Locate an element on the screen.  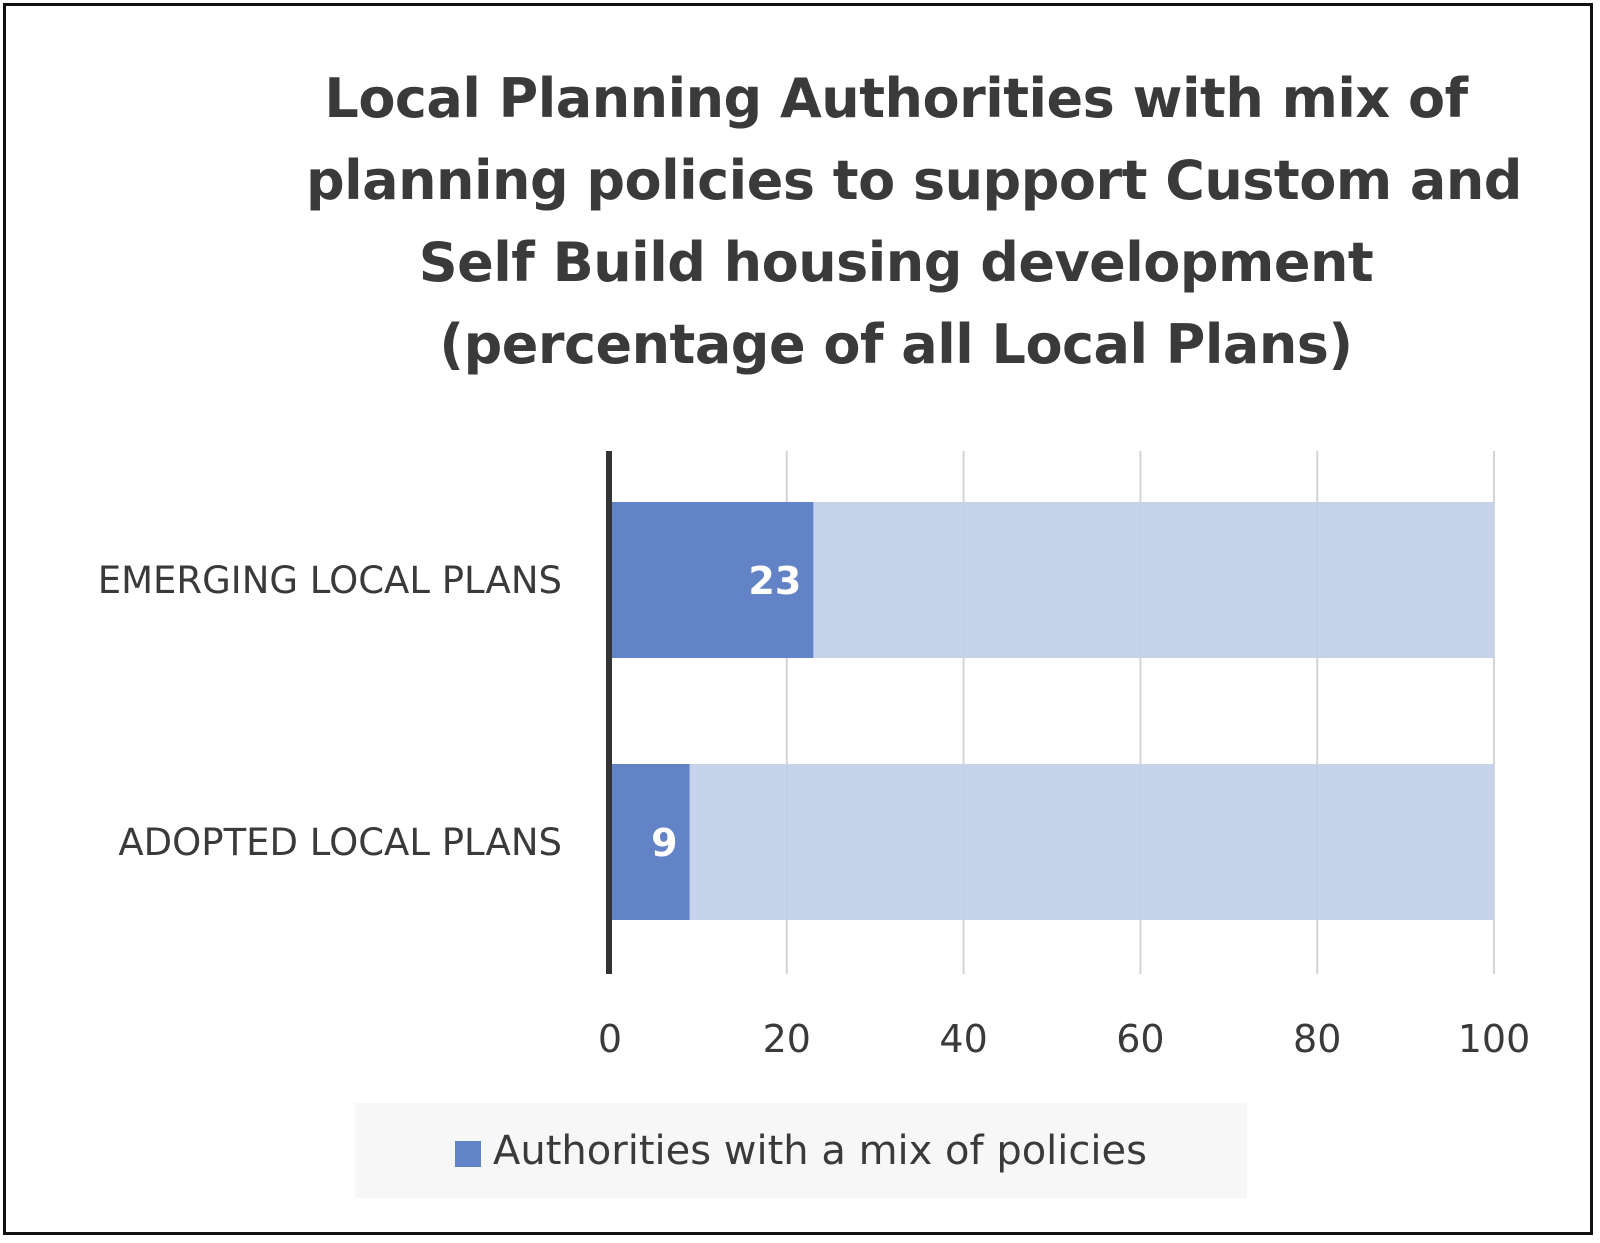
x-tick-label: 80 is located at coordinates (1317, 1039).